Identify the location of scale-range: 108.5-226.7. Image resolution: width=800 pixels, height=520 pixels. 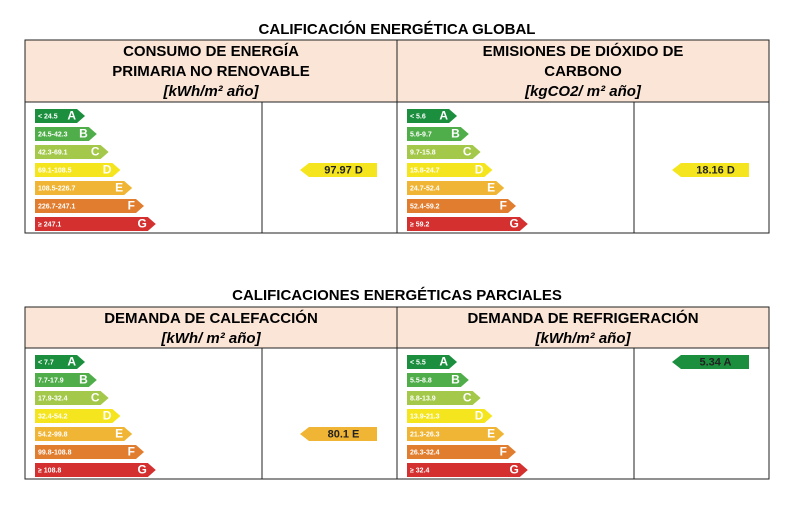
(56, 188).